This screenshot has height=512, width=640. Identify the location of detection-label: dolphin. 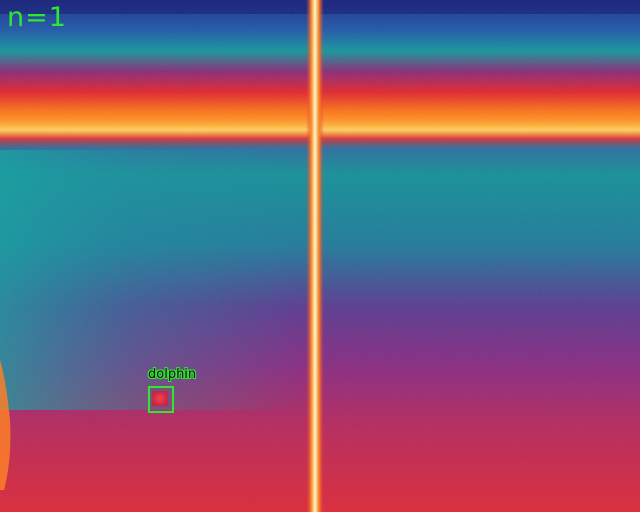
(172, 374).